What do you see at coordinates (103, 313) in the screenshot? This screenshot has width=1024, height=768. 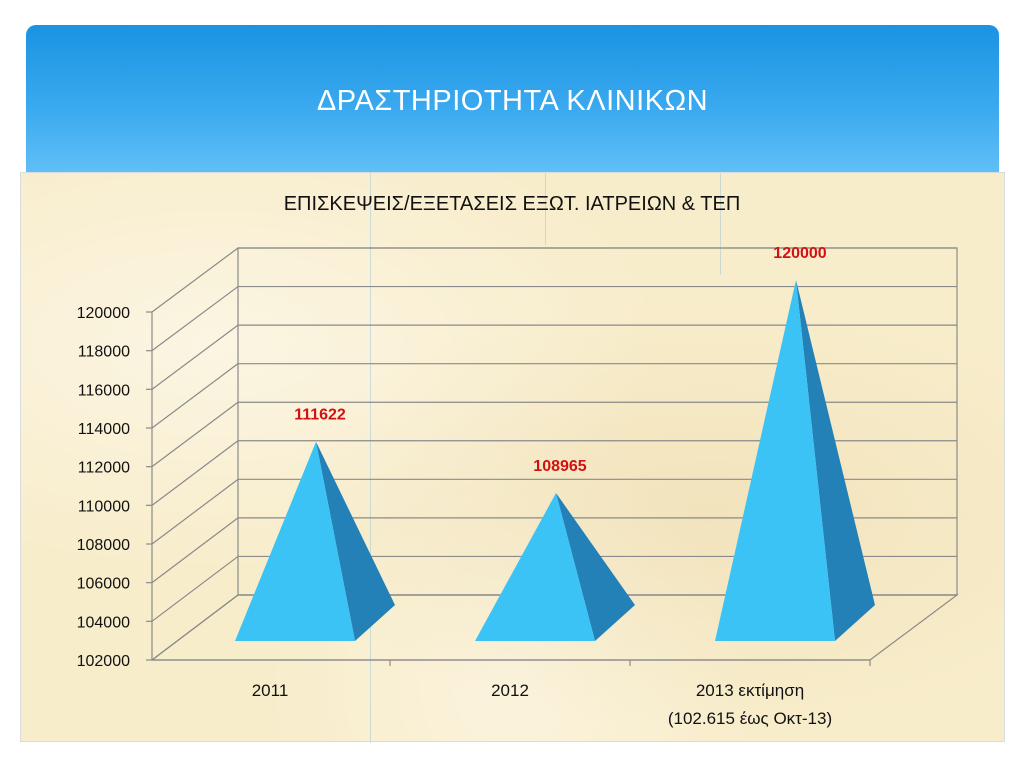 I see `y-tick-label: 120000` at bounding box center [103, 313].